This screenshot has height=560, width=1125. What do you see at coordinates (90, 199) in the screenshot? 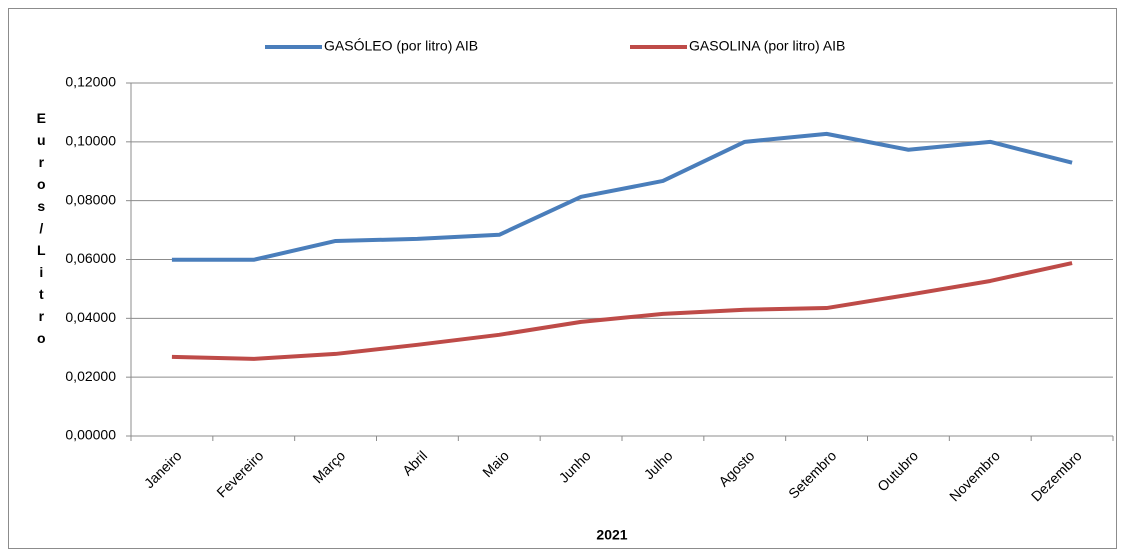
I see `y-tick-label: 0,08000` at bounding box center [90, 199].